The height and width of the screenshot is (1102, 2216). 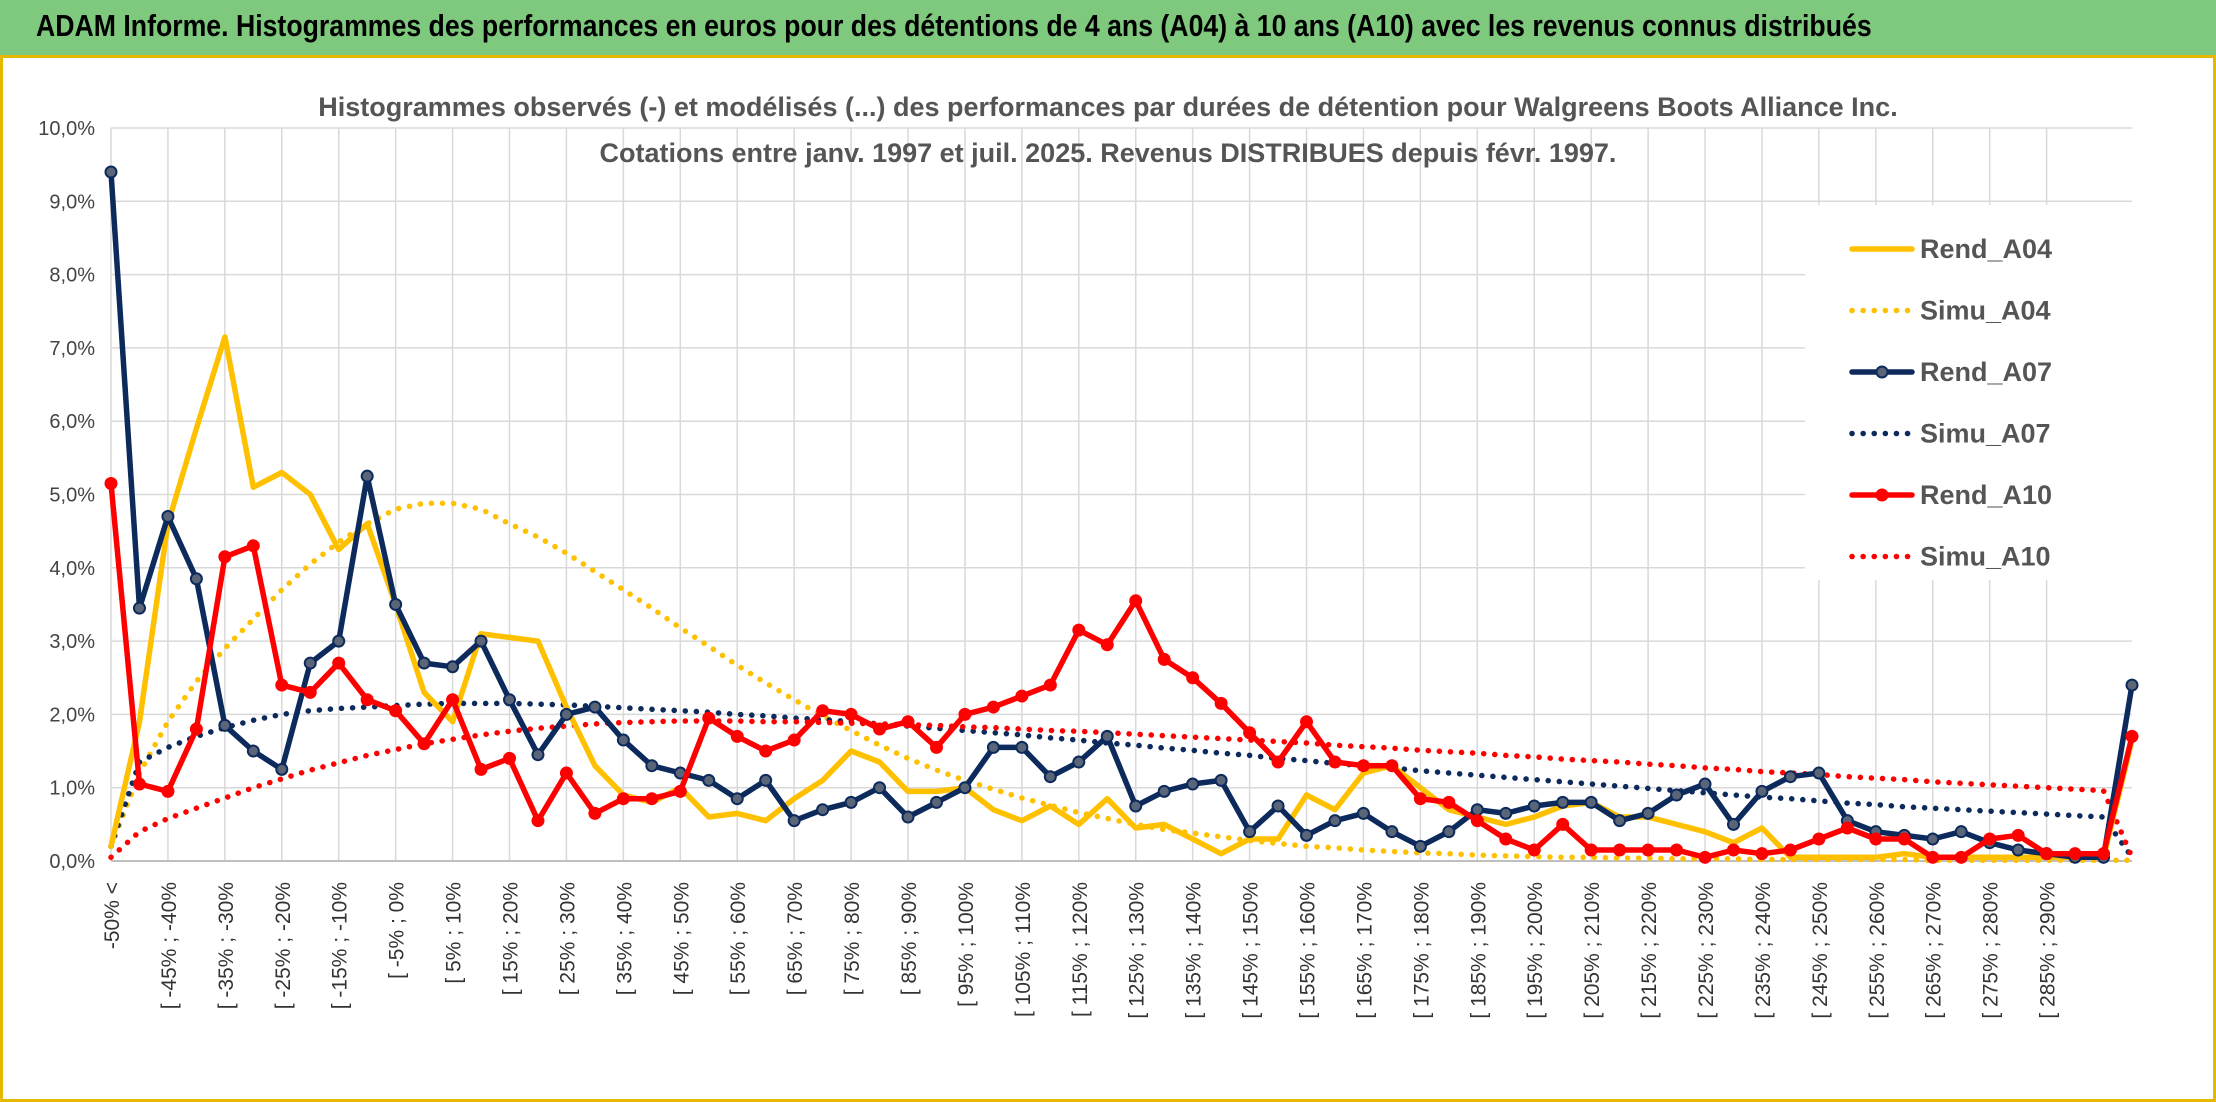 I want to click on x-tick-label: [ 105% ; 110%, so click(x=1023, y=949).